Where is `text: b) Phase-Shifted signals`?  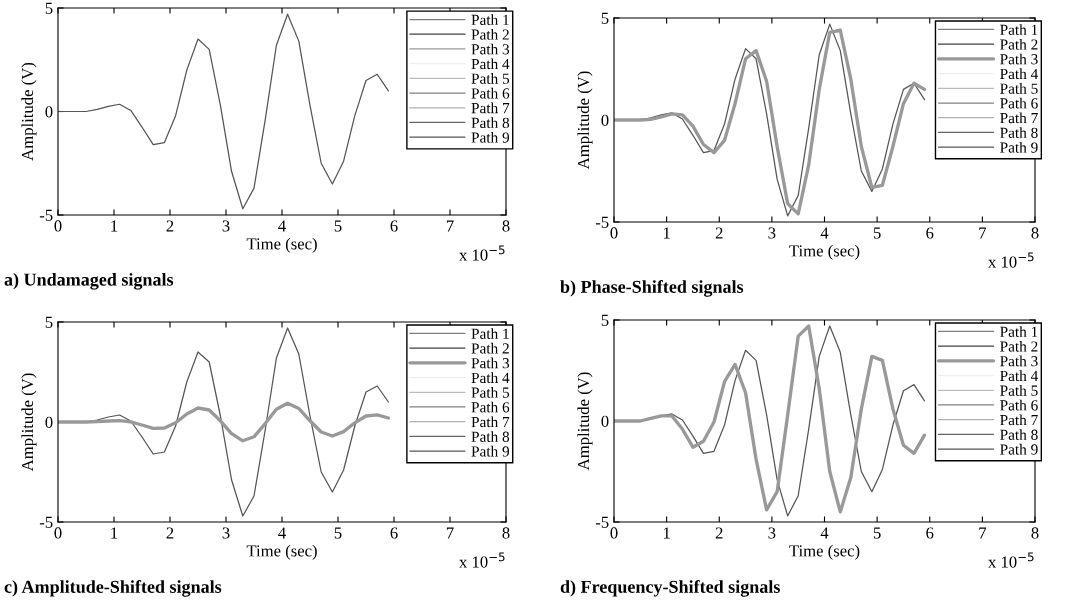 text: b) Phase-Shifted signals is located at coordinates (652, 288).